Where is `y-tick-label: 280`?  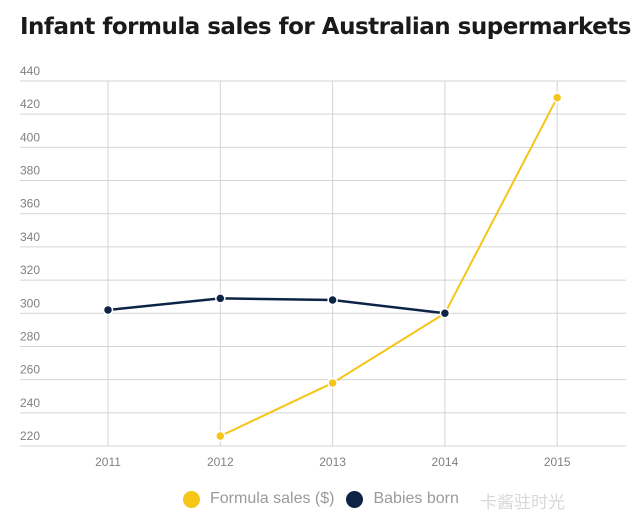 y-tick-label: 280 is located at coordinates (30, 336).